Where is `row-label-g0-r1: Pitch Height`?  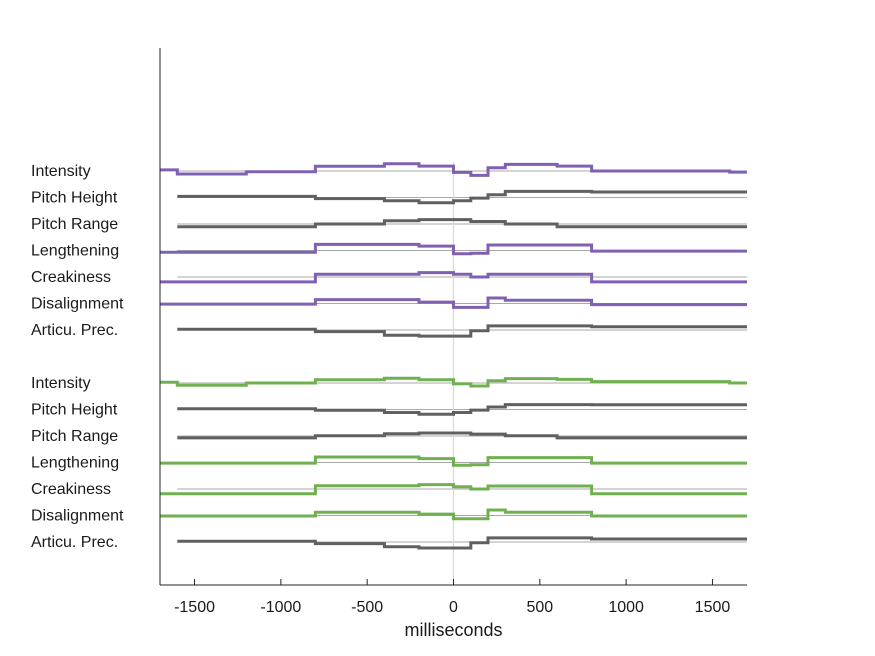 row-label-g0-r1: Pitch Height is located at coordinates (74, 198).